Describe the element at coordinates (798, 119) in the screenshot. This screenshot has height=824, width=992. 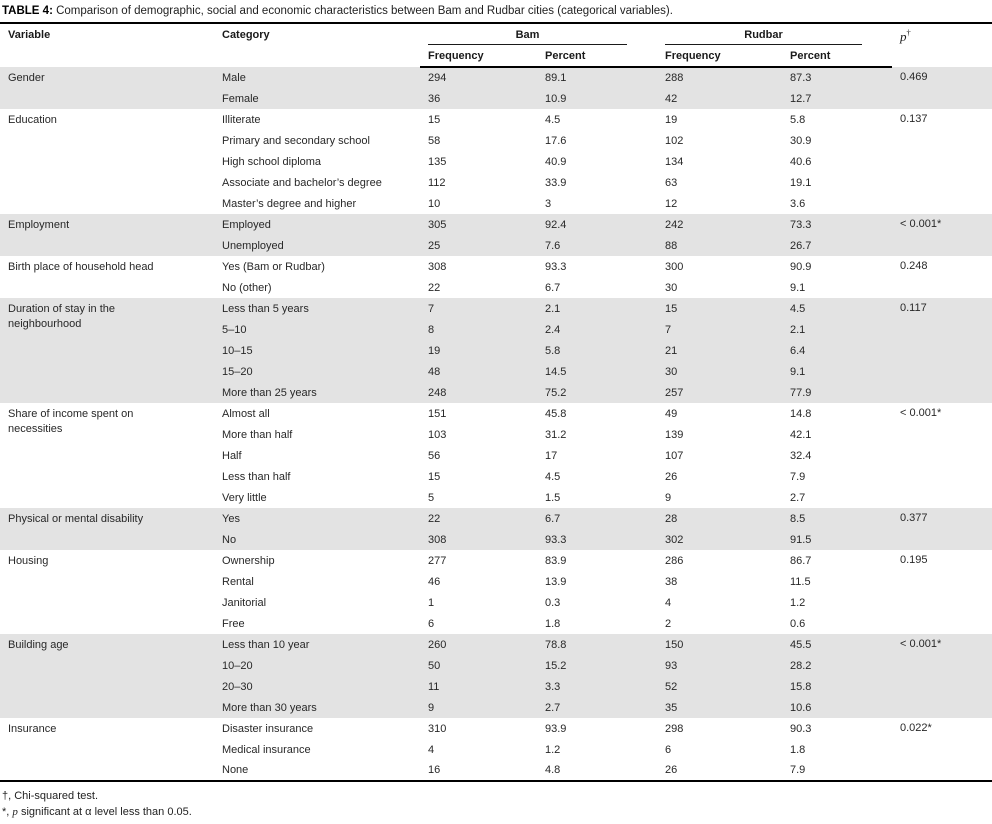
I see `rudbar-percent-cell: 5.8` at that location.